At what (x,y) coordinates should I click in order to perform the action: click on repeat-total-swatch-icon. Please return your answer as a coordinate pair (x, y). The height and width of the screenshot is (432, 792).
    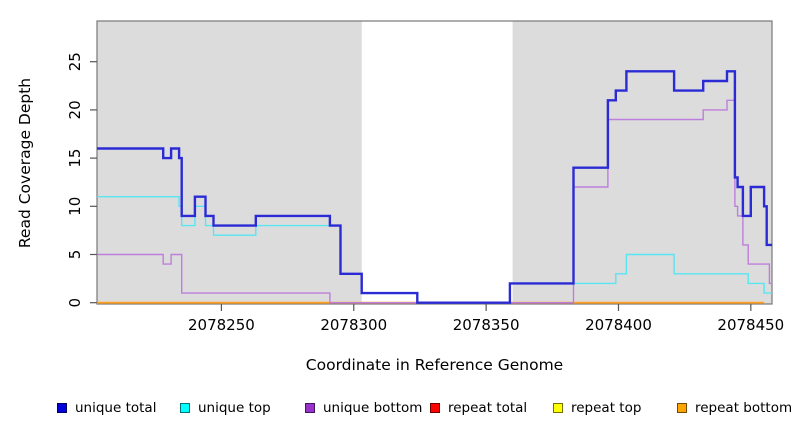
    Looking at the image, I should click on (435, 408).